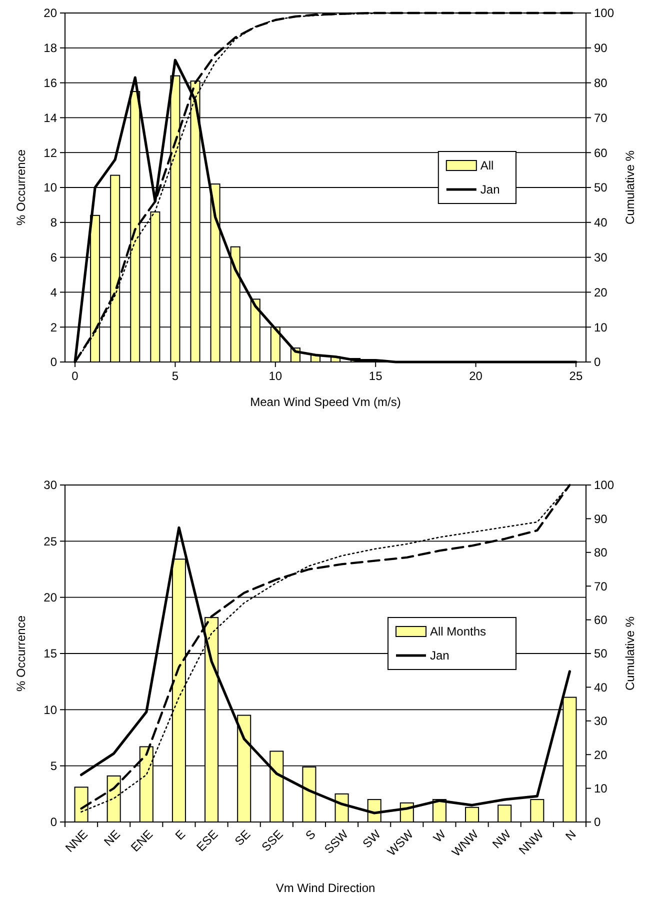  Describe the element at coordinates (375, 376) in the screenshot. I see `x-tick-label: 15` at that location.